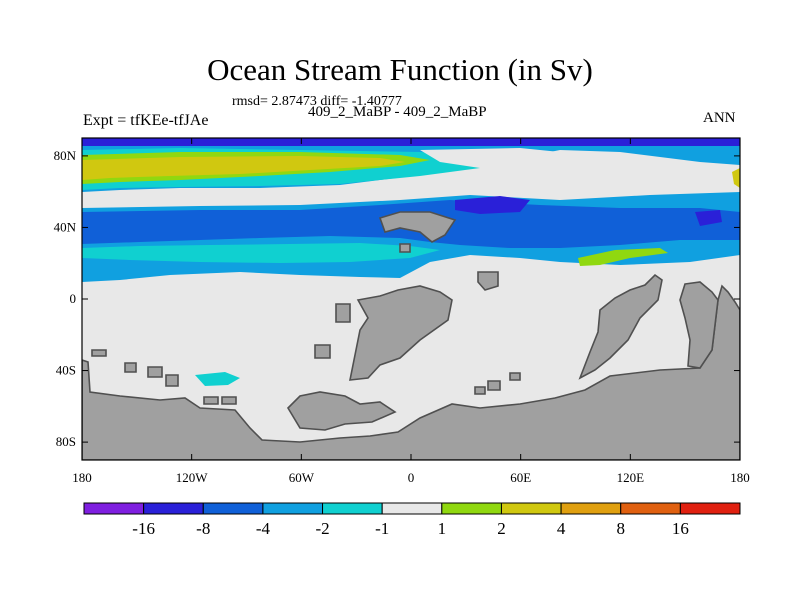 This screenshot has height=600, width=800. Describe the element at coordinates (631, 477) in the screenshot. I see `x-tick-label: 120E` at that location.